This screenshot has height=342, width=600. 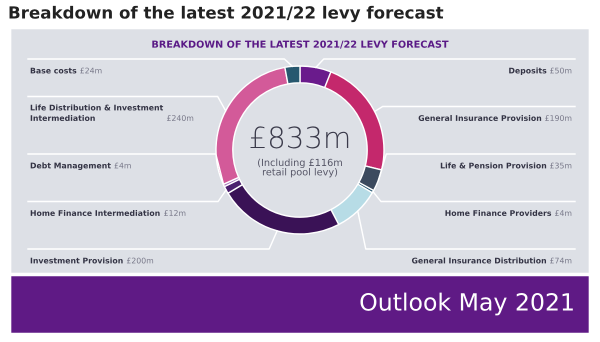 I want to click on text: £833m, so click(x=299, y=137).